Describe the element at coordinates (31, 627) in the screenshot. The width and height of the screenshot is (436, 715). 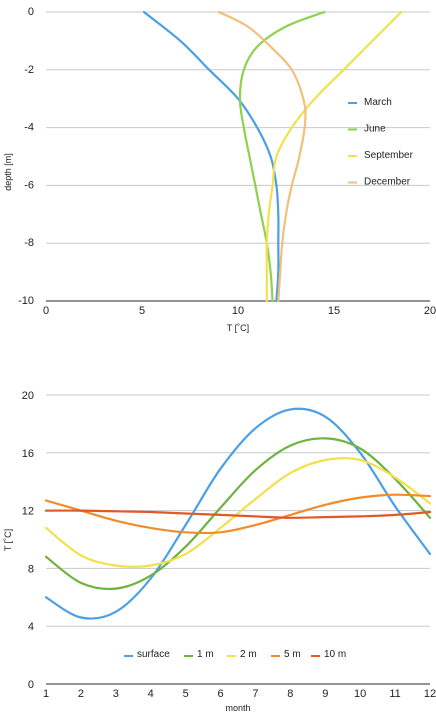
I see `bottom-y-tick-label: 4` at that location.